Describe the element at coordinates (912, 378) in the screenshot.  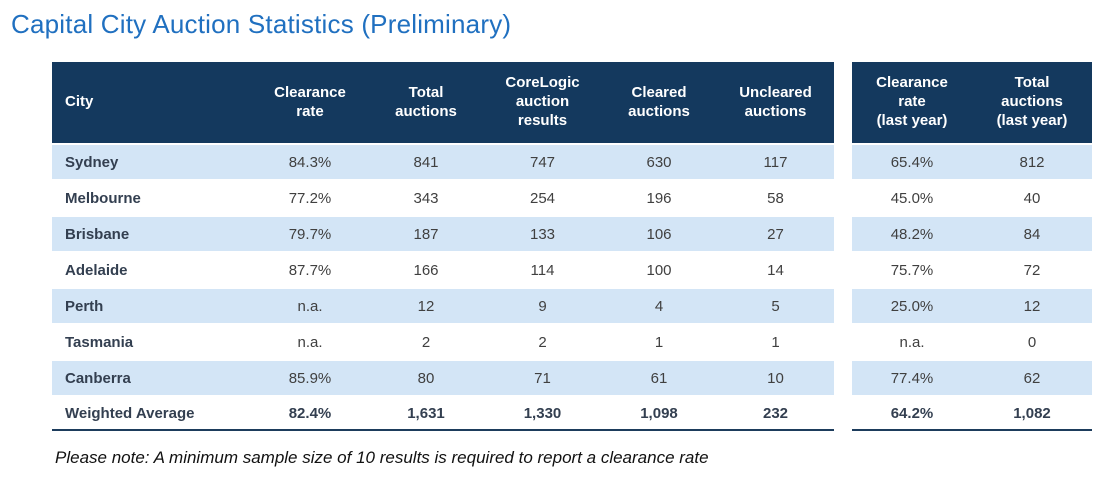
I see `clearance-rate-last-year-cell: 77.4%` at that location.